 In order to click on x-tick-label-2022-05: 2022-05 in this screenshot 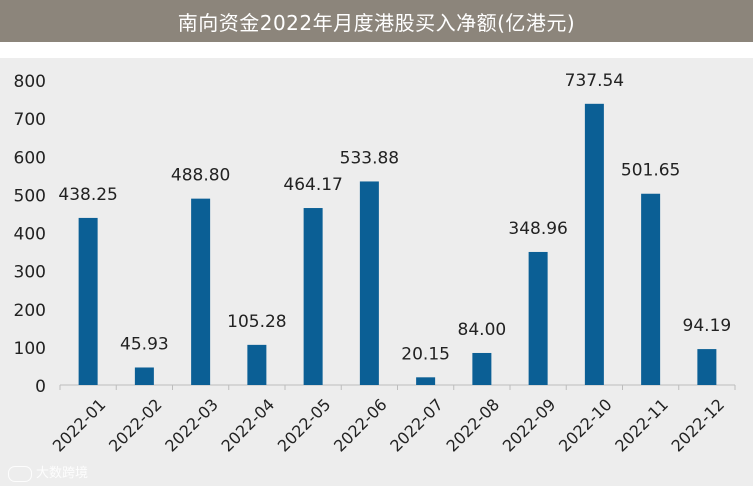, I will do `click(304, 425)`.